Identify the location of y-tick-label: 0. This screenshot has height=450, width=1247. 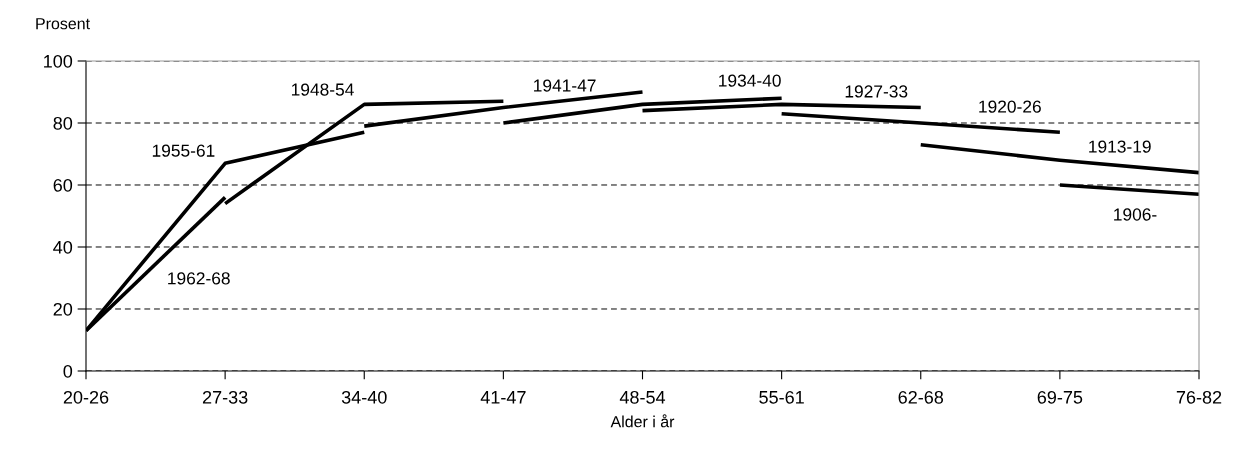
(68, 371).